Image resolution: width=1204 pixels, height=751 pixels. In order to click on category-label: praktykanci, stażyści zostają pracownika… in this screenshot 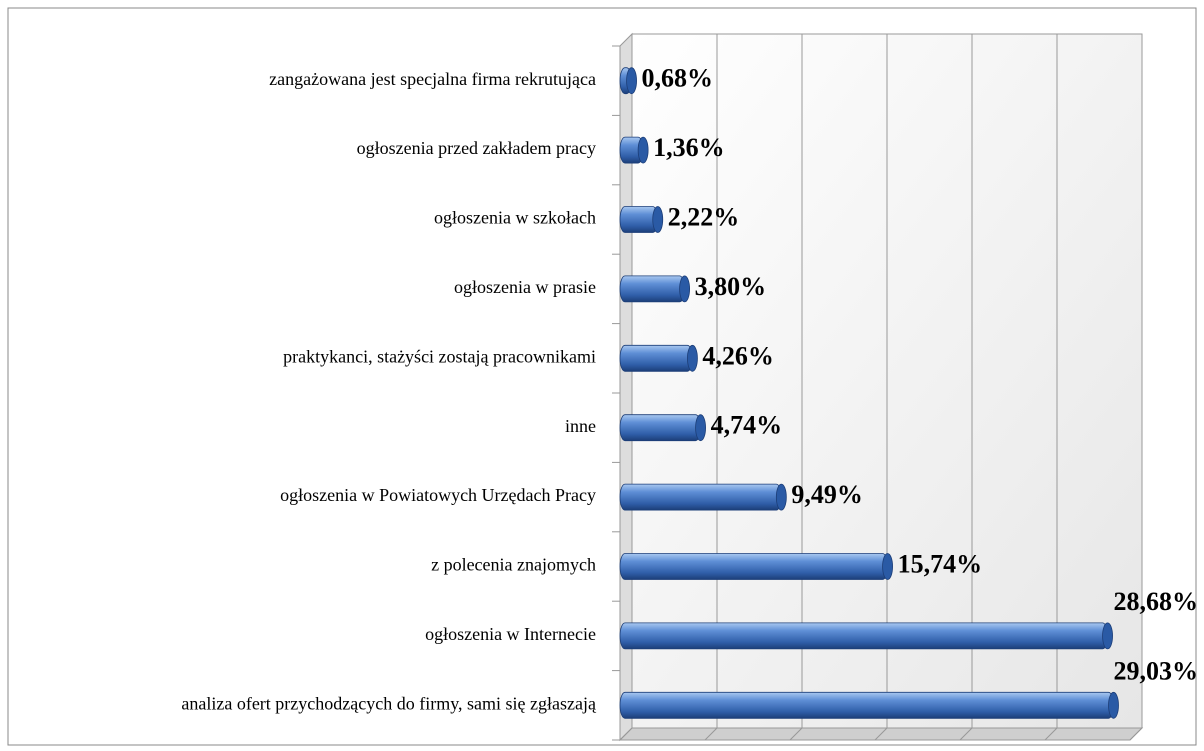, I will do `click(439, 356)`.